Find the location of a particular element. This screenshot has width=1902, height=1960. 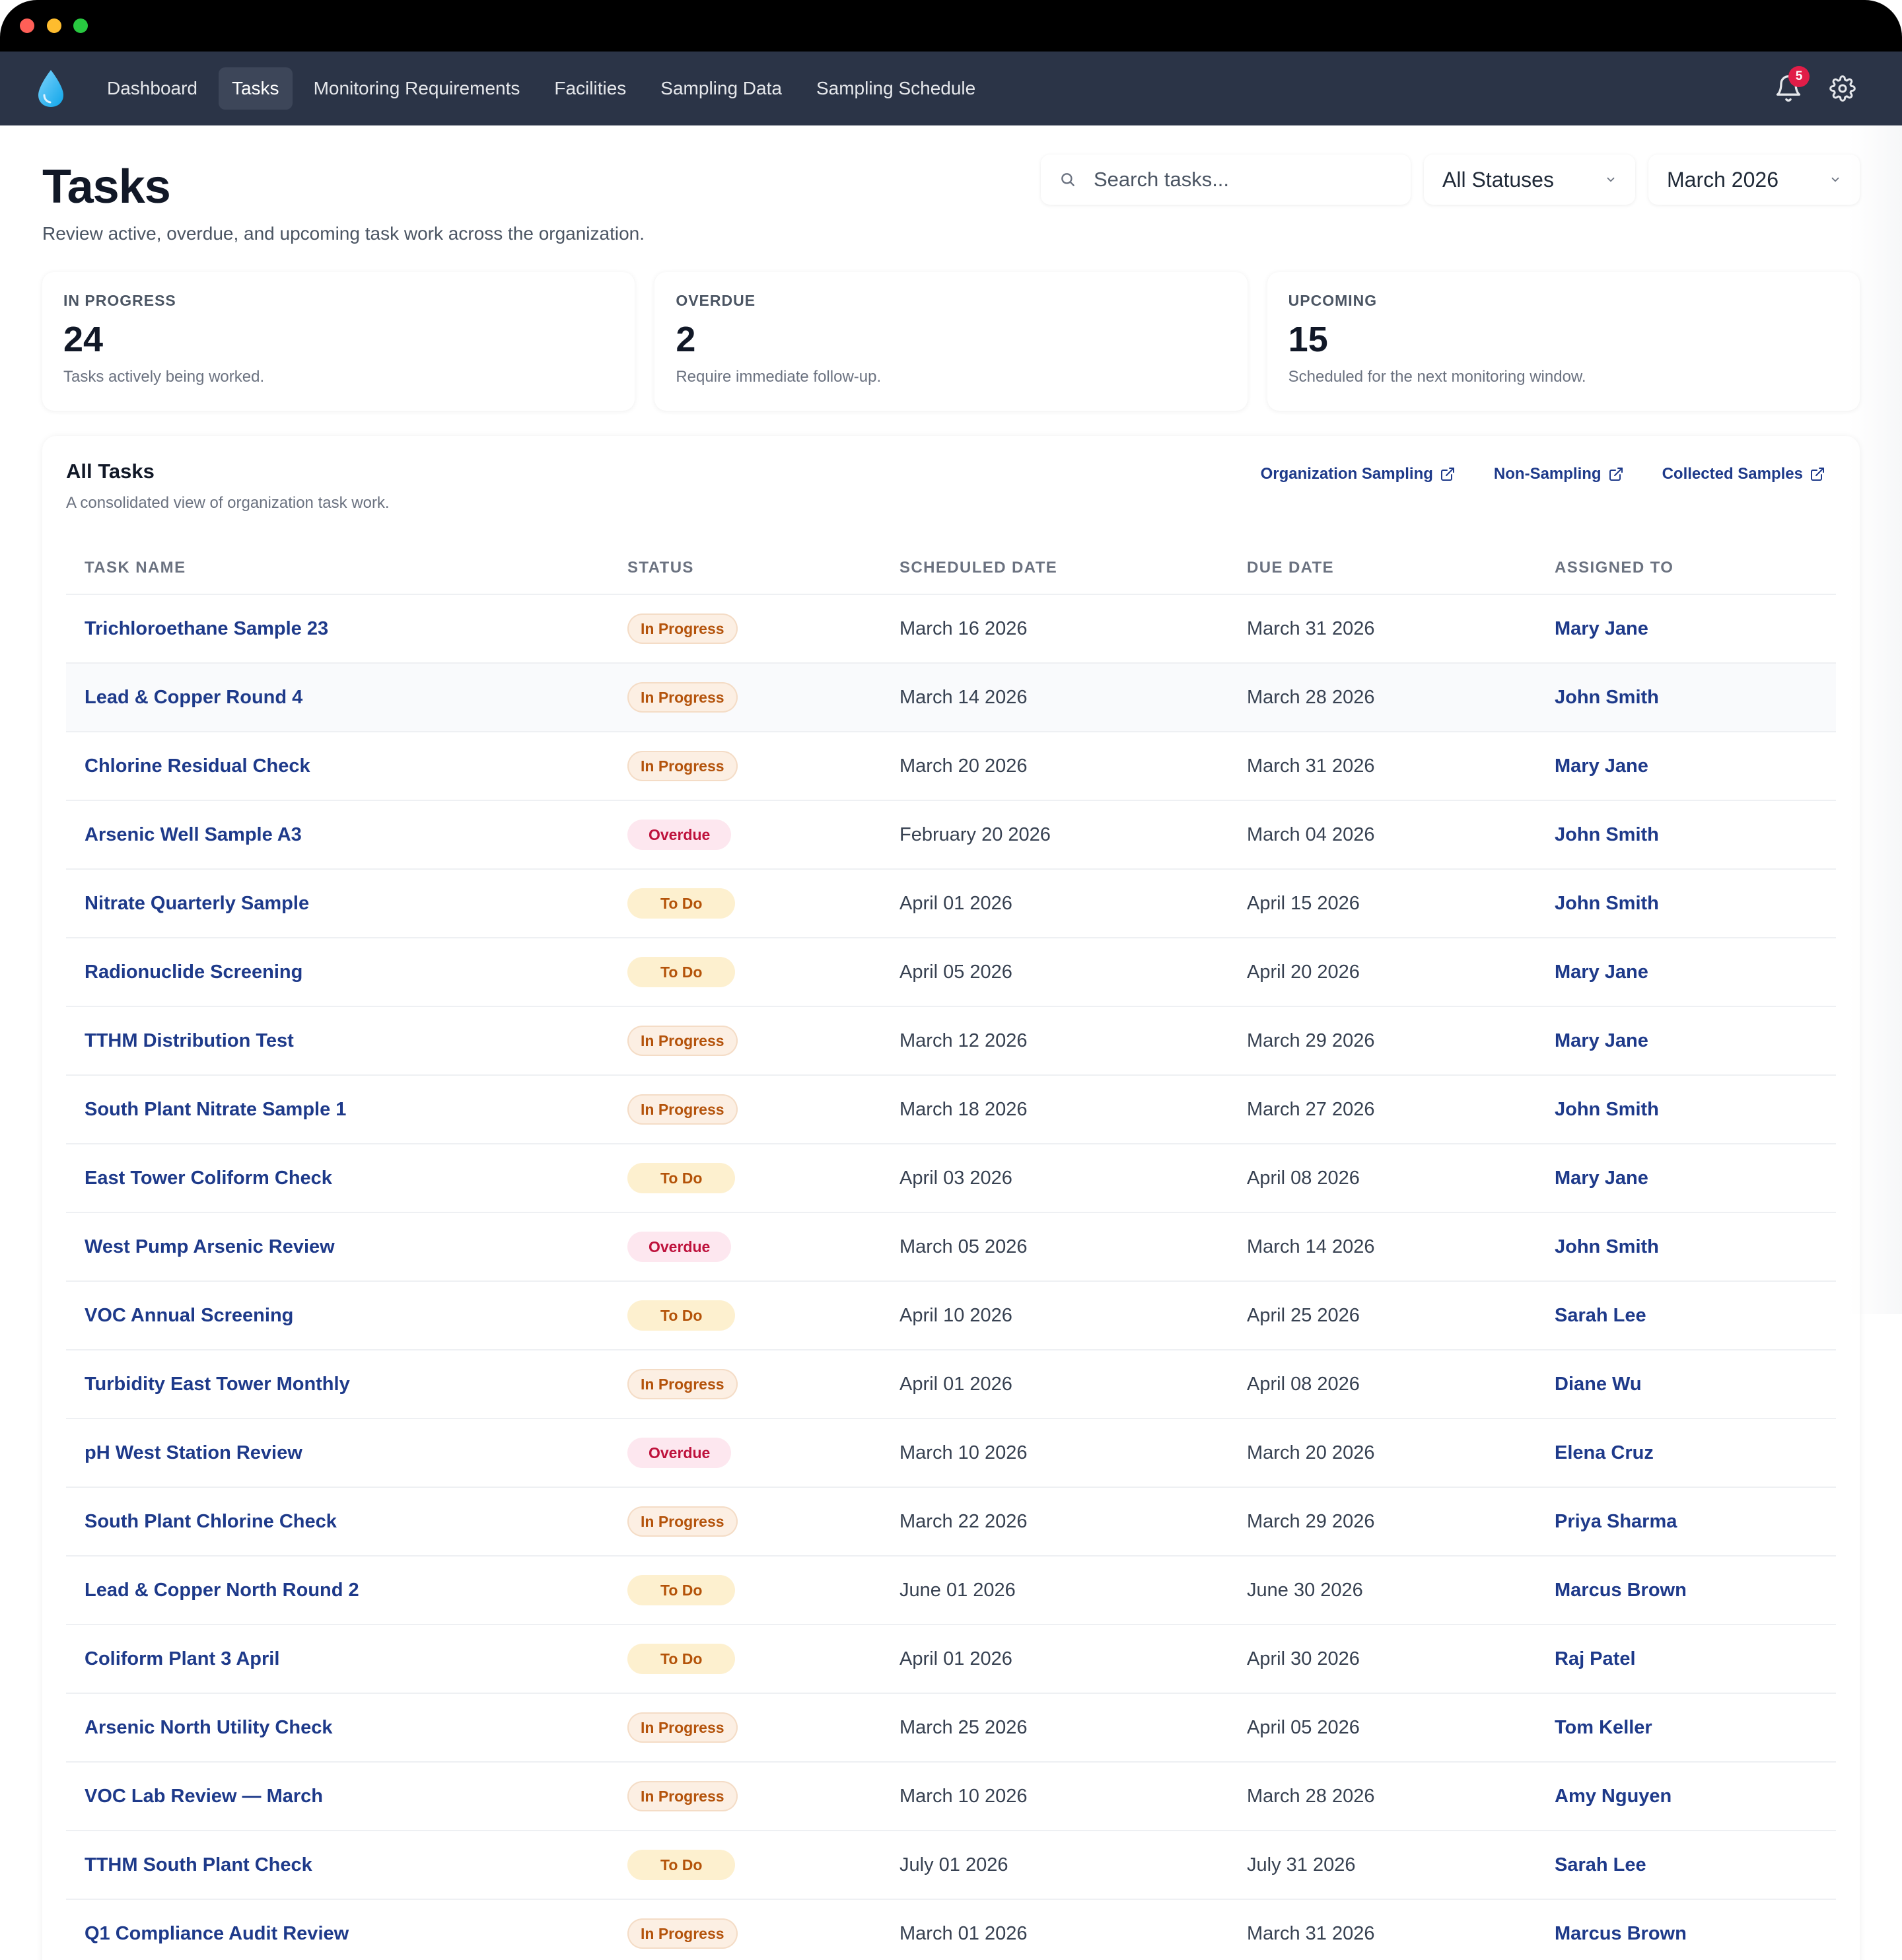

assignee-link: Raj Patel is located at coordinates (1595, 1658).